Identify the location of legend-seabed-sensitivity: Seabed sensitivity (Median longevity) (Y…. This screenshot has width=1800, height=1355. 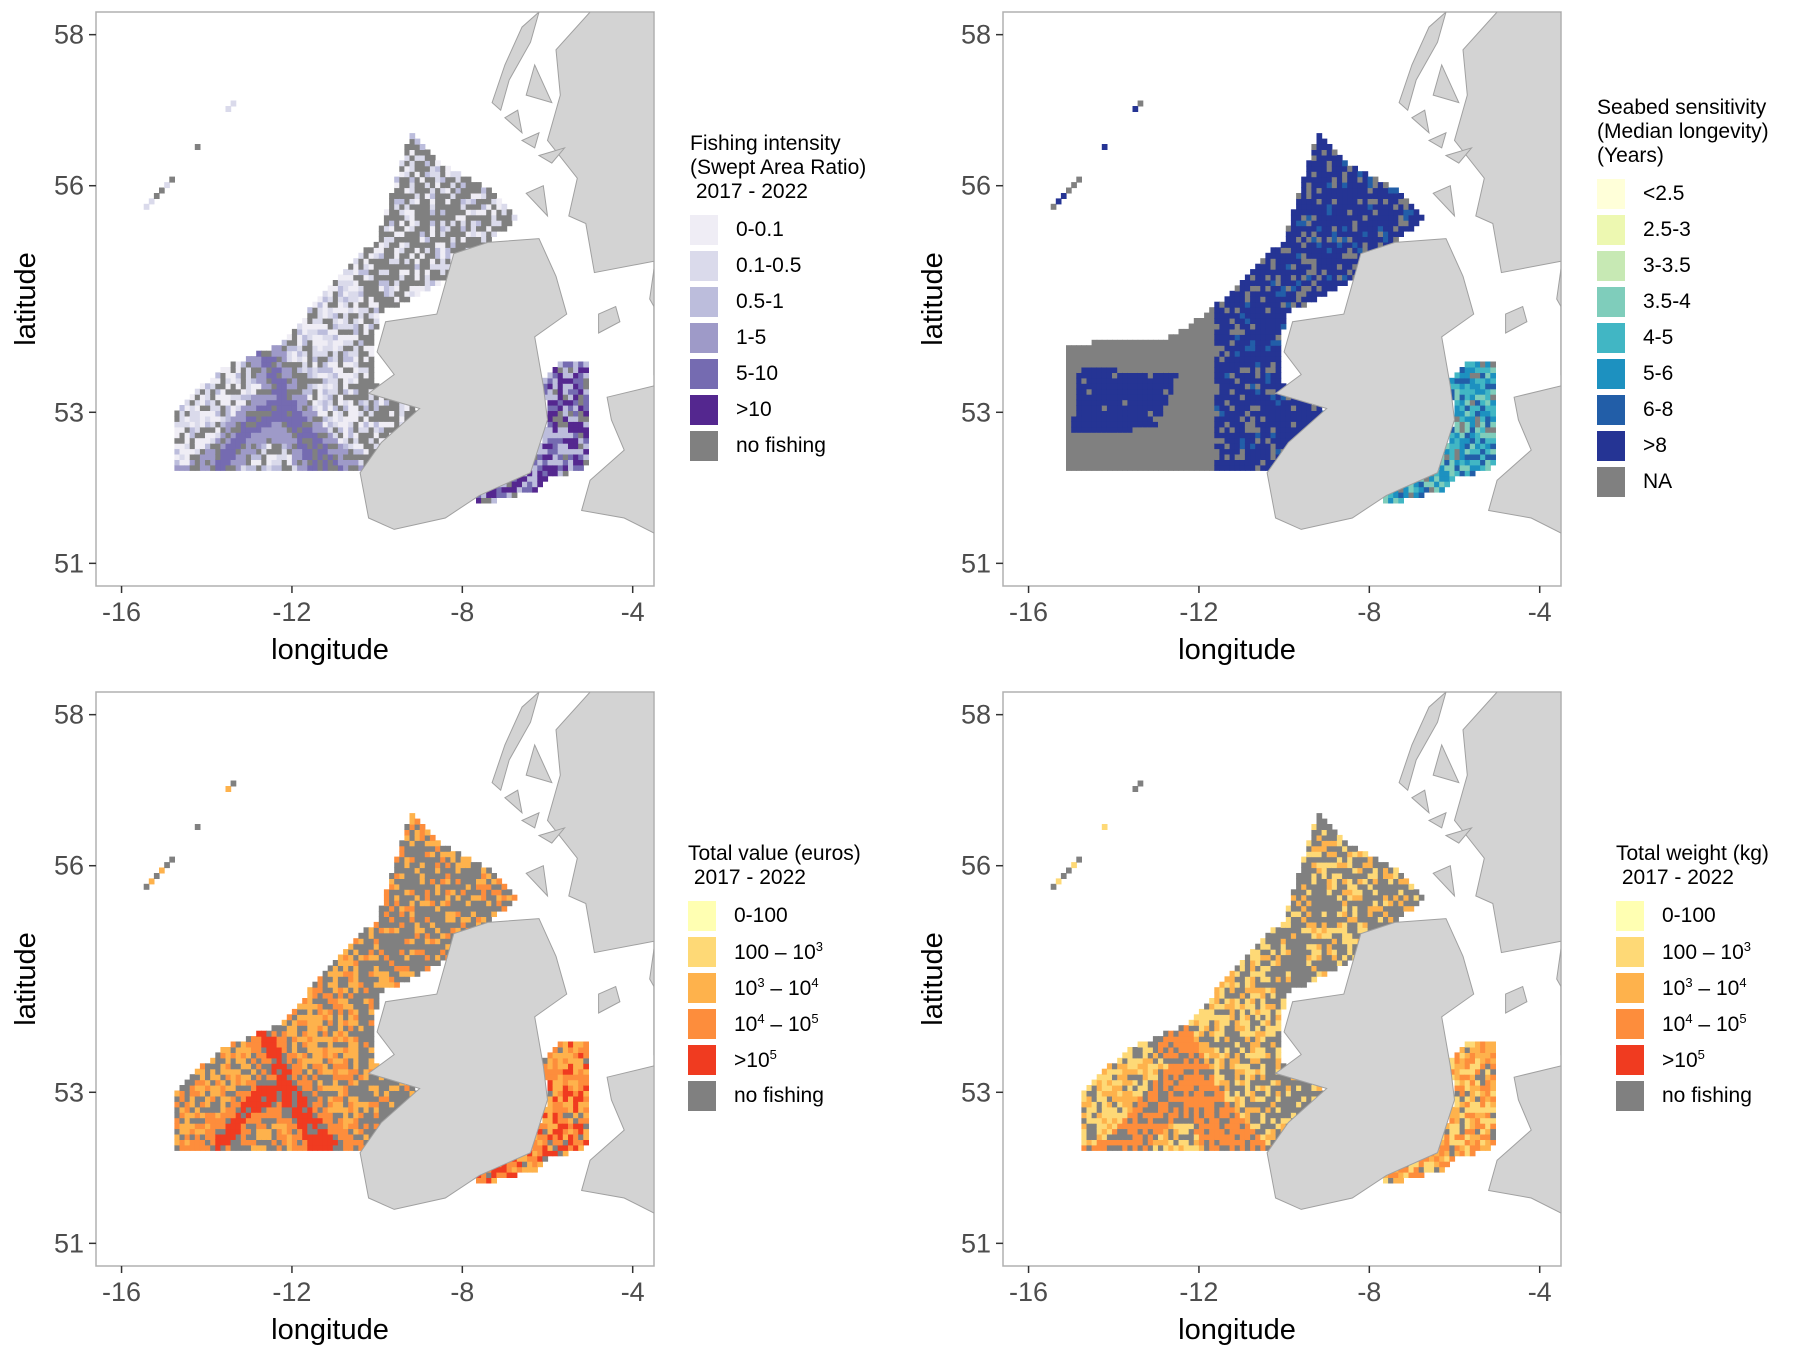
(1683, 298).